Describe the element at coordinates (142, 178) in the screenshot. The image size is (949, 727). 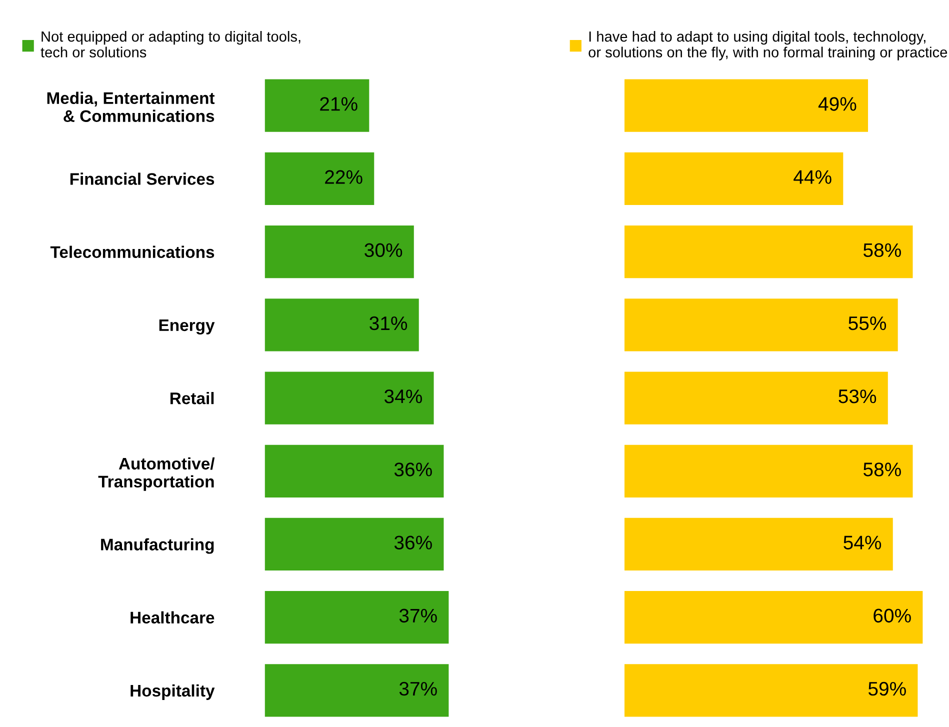
I see `y-tick-label: Financial Services` at that location.